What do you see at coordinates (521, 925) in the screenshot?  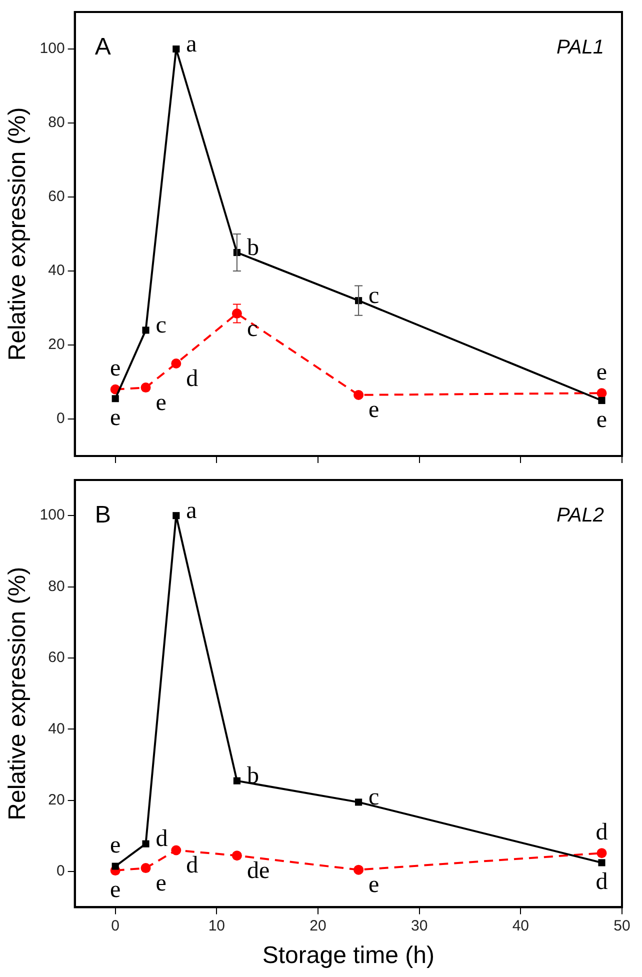 I see `x-tick-label: 40` at bounding box center [521, 925].